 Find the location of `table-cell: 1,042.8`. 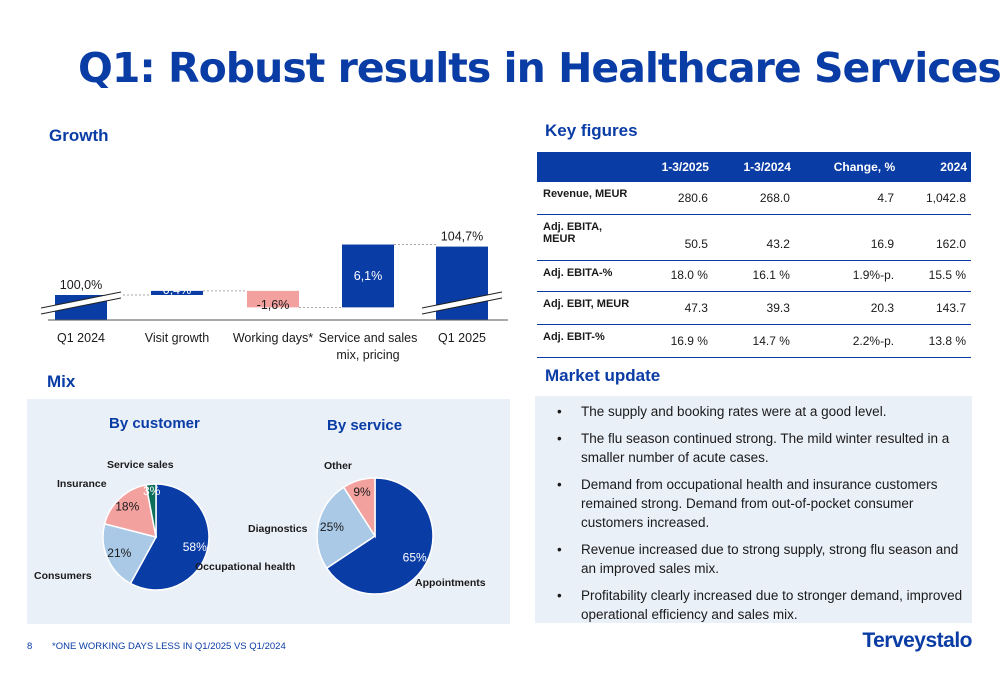

table-cell: 1,042.8 is located at coordinates (935, 198).